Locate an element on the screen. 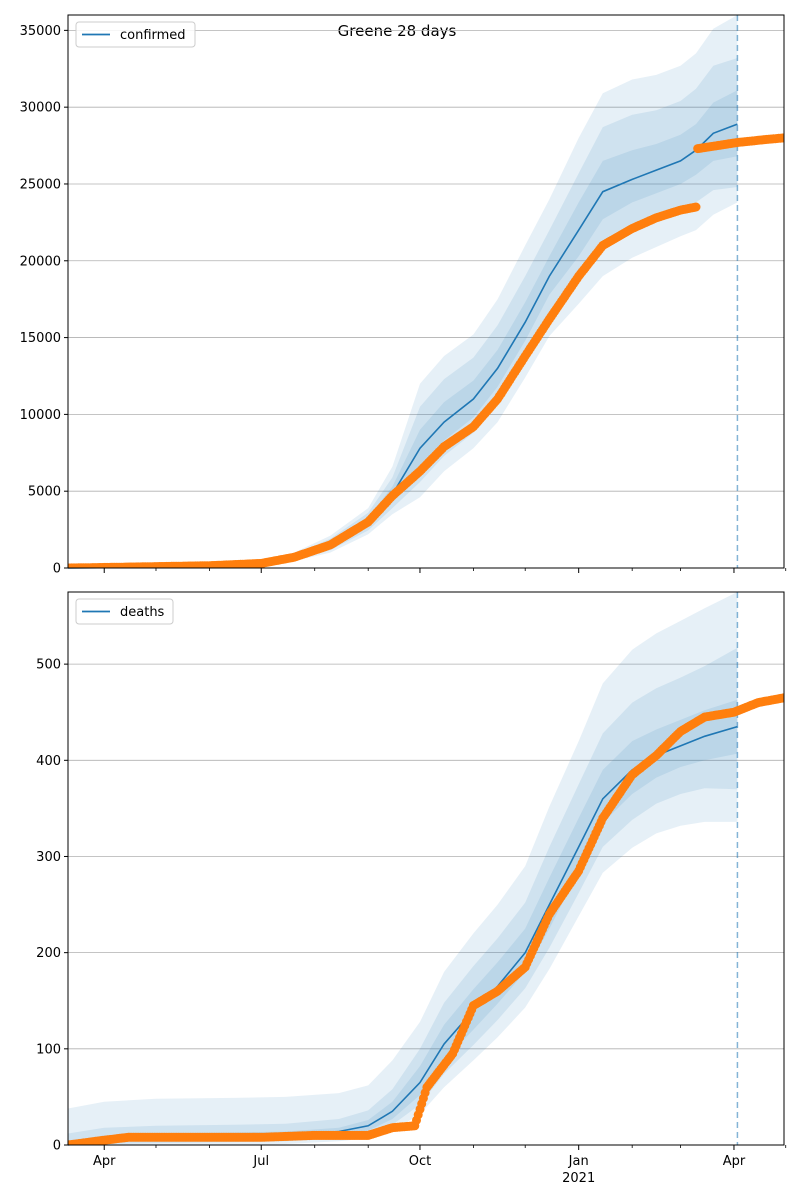  y-tick-label: 10000 is located at coordinates (40, 415).